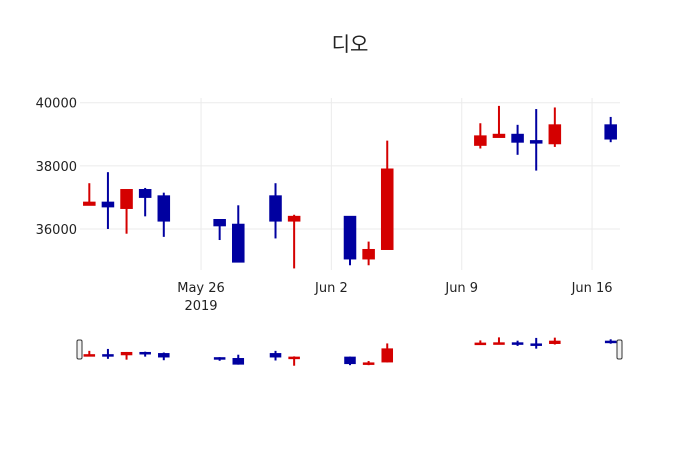 This screenshot has width=700, height=450. Describe the element at coordinates (56, 230) in the screenshot. I see `y-tick-label: 36000` at that location.